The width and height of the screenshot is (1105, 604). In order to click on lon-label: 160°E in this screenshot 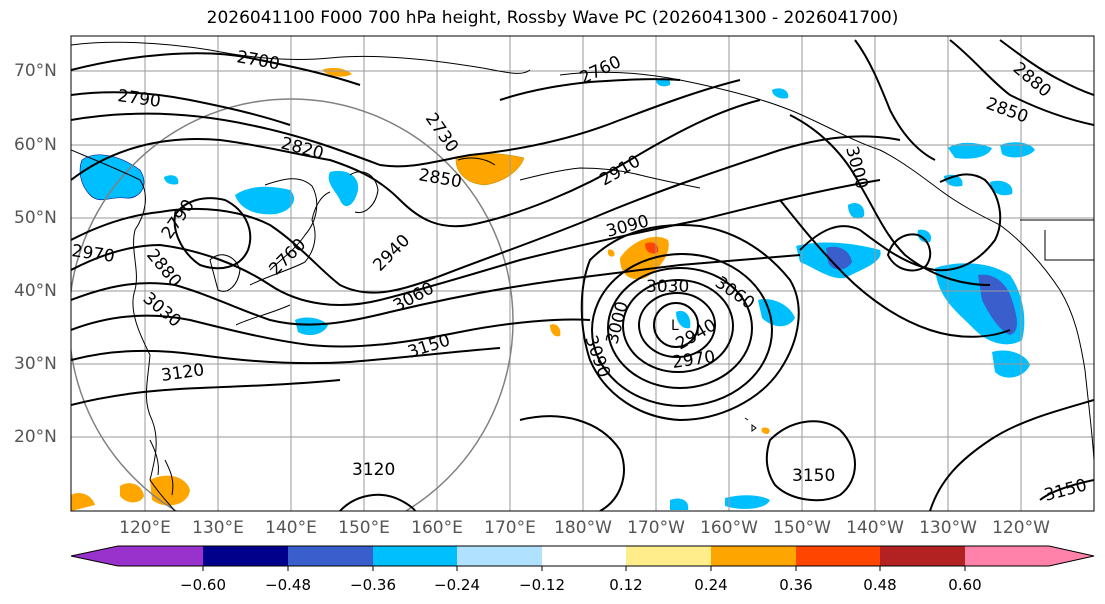, I will do `click(437, 528)`.